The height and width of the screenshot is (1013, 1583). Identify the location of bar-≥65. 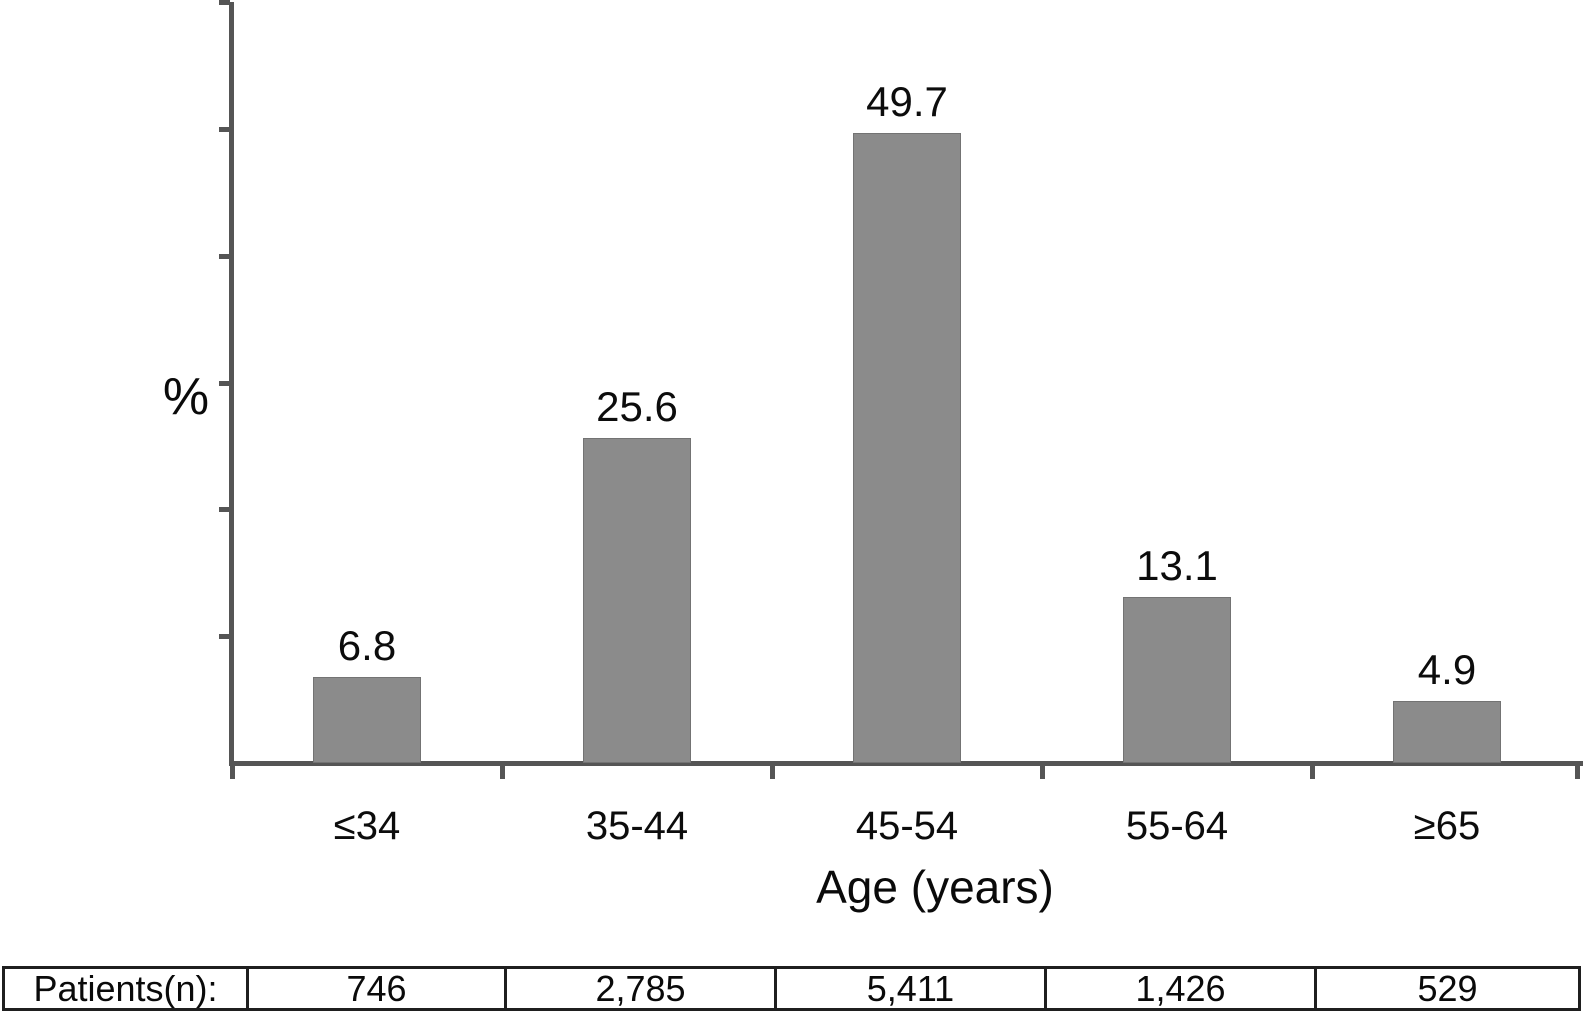
(1447, 732).